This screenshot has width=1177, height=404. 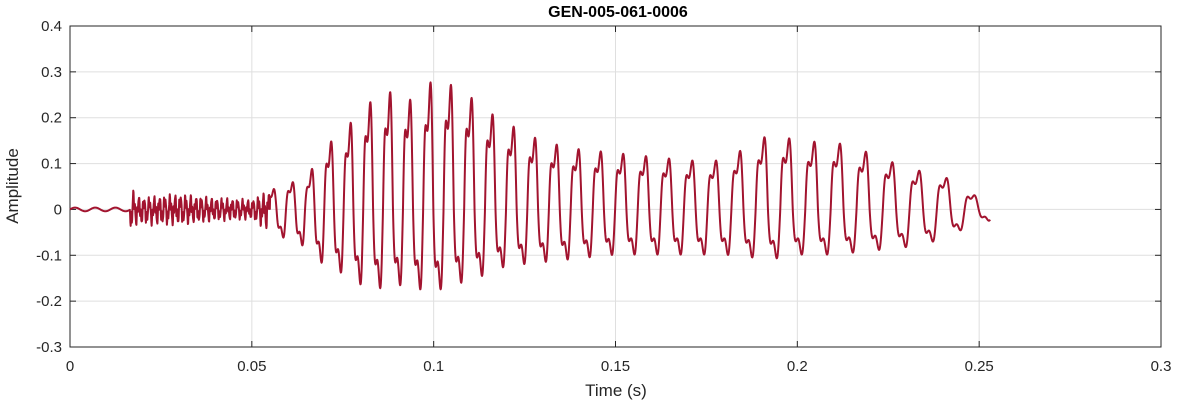 What do you see at coordinates (49, 255) in the screenshot?
I see `y-tick-label: -0.1` at bounding box center [49, 255].